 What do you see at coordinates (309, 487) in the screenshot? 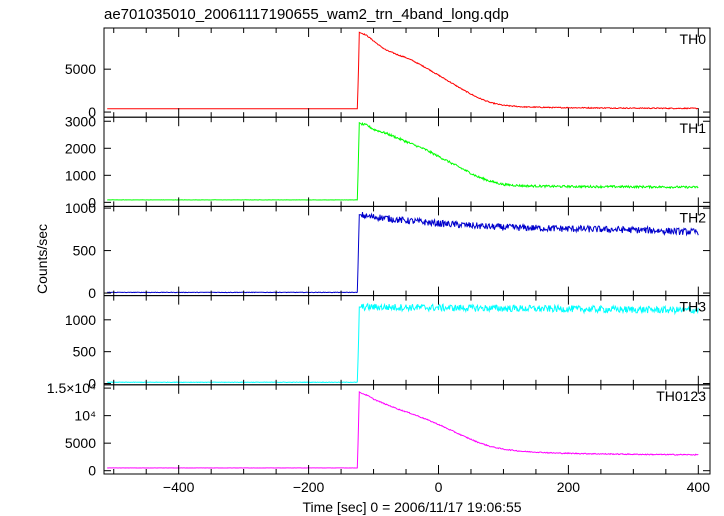
I see `x-tick-label: −200` at bounding box center [309, 487].